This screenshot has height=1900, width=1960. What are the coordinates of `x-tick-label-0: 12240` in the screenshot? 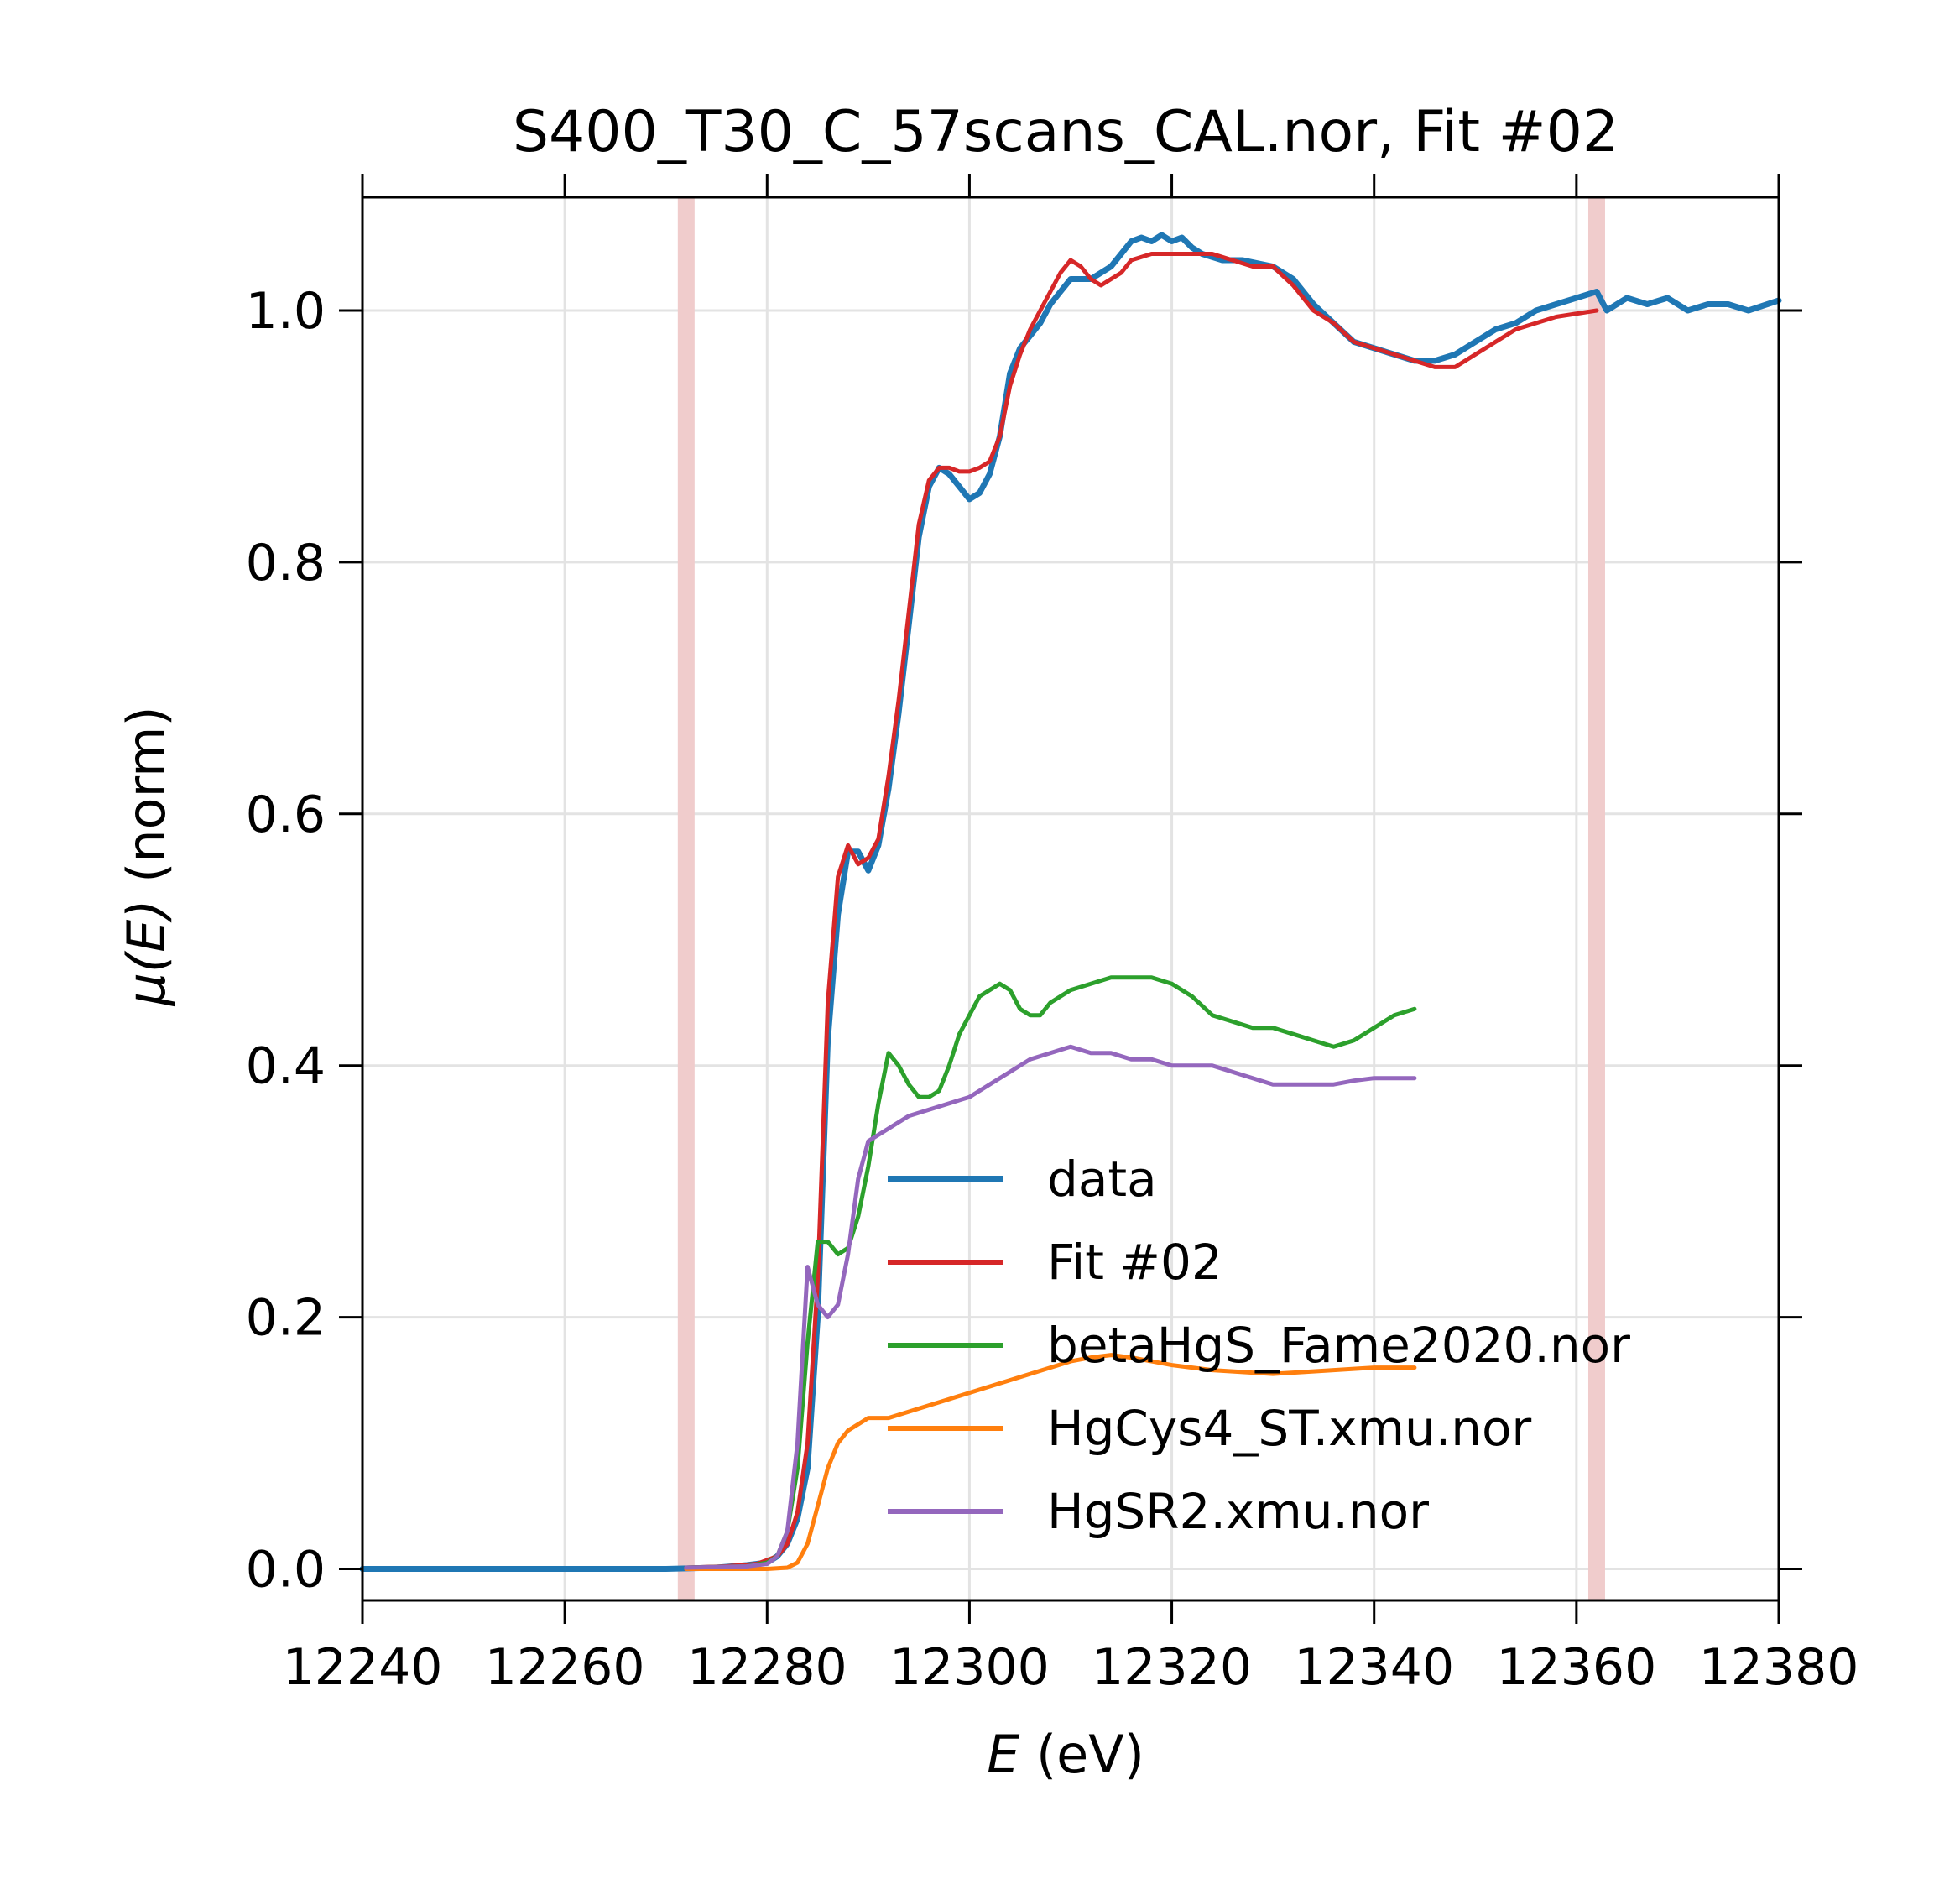 It's located at (363, 1667).